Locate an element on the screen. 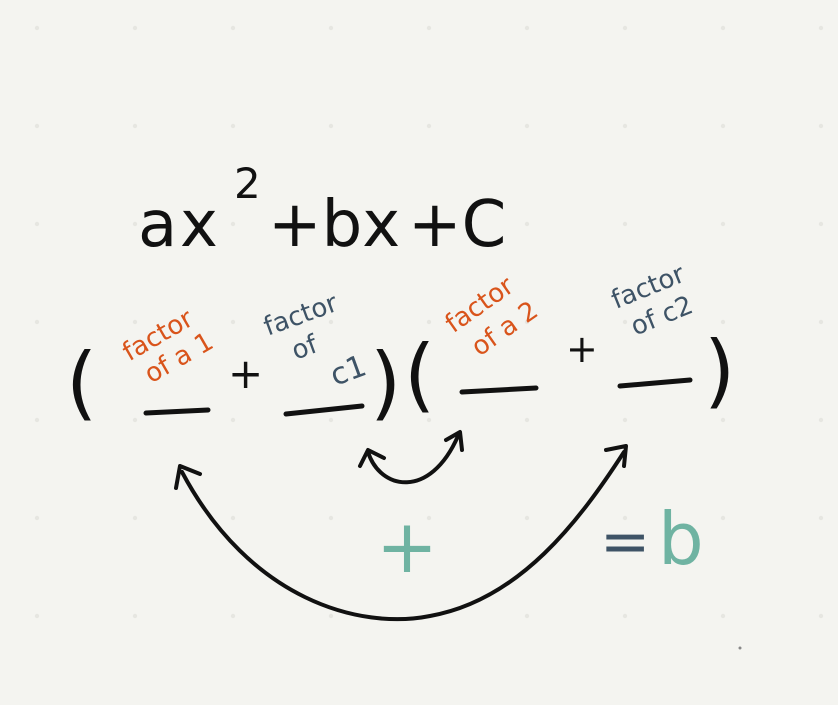 Image resolution: width=838 pixels, height=705 pixels. blank-line-a2 is located at coordinates (499, 390).